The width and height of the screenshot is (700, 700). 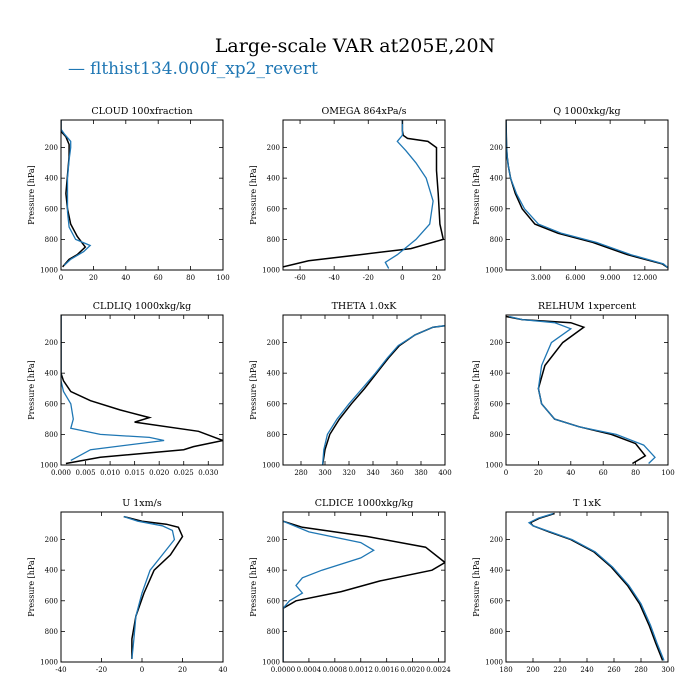 What do you see at coordinates (587, 306) in the screenshot?
I see `subplot-title: RELHUM 1xpercent` at bounding box center [587, 306].